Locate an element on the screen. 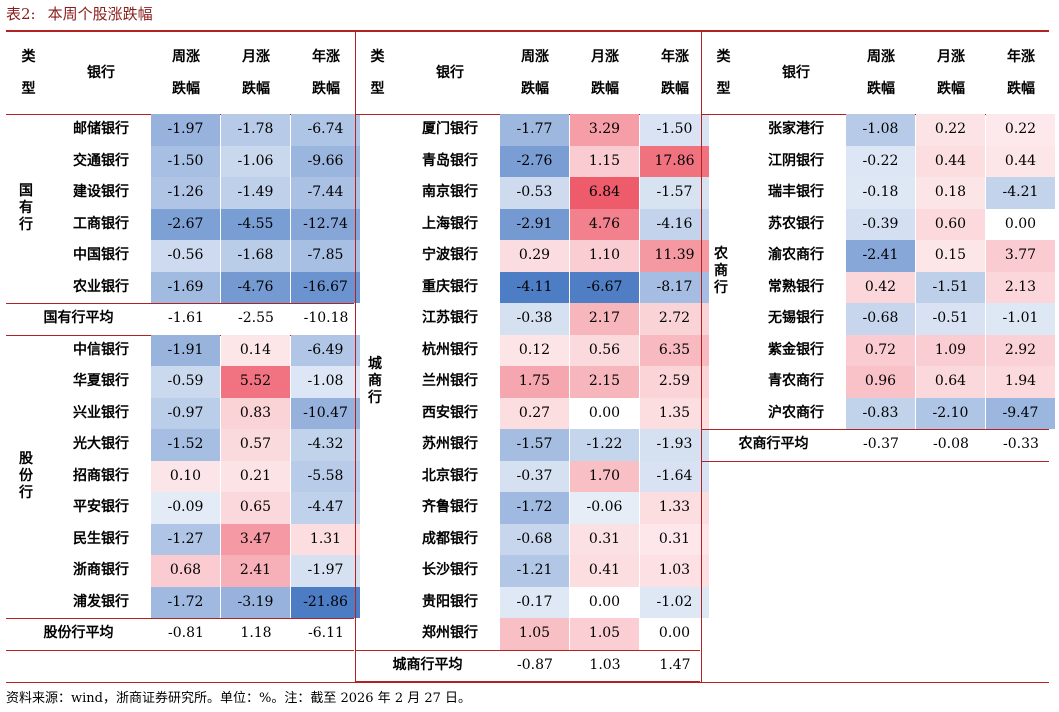 Image resolution: width=1059 pixels, height=712 pixels. week-change-cell: 0.96 is located at coordinates (880, 382).